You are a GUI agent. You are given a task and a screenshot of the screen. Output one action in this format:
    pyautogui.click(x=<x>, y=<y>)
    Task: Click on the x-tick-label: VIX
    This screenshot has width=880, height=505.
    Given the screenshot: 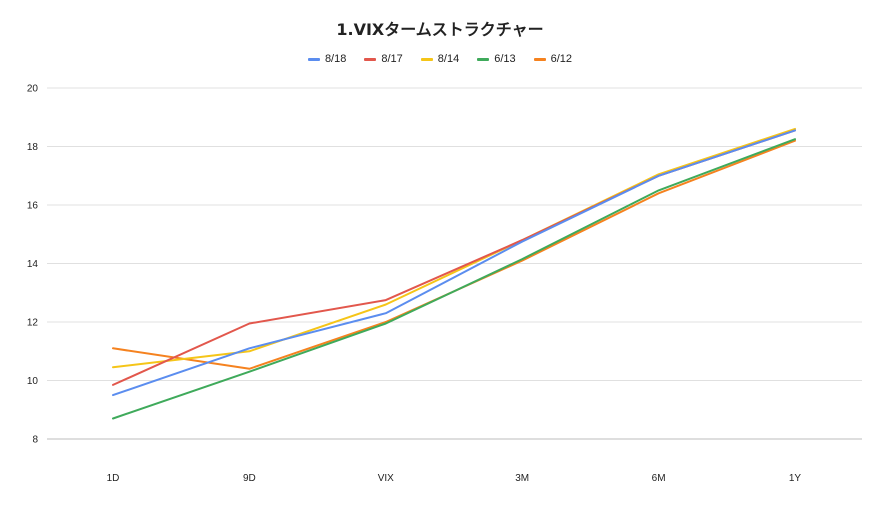 What is the action you would take?
    pyautogui.click(x=386, y=478)
    